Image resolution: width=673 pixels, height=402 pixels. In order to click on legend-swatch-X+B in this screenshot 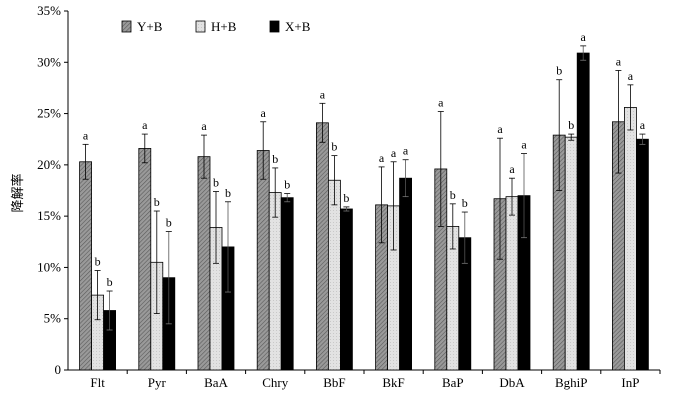, I will do `click(274, 26)`.